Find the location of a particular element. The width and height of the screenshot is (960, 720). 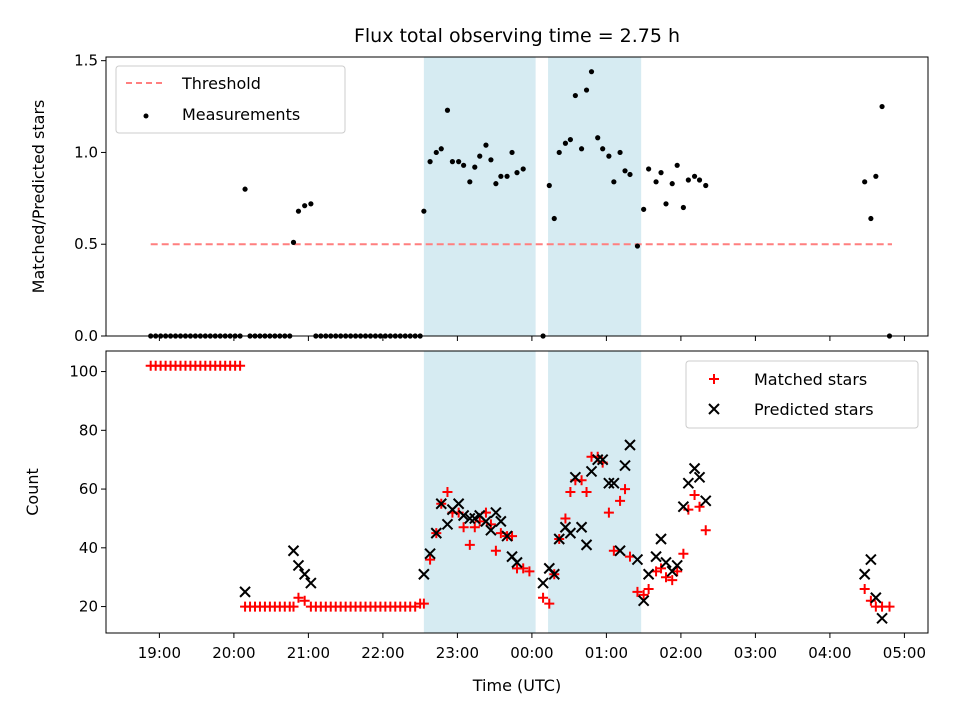

bottom-legend: Matched stars Predicted stars is located at coordinates (802, 394).